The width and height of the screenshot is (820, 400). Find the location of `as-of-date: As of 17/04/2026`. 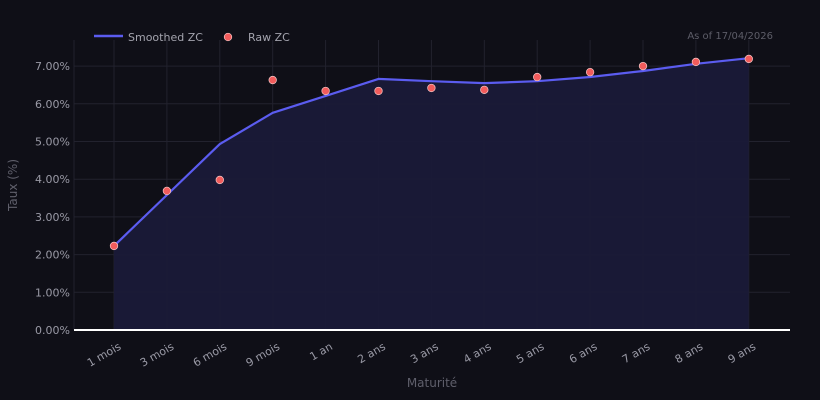

as-of-date: As of 17/04/2026 is located at coordinates (730, 36).